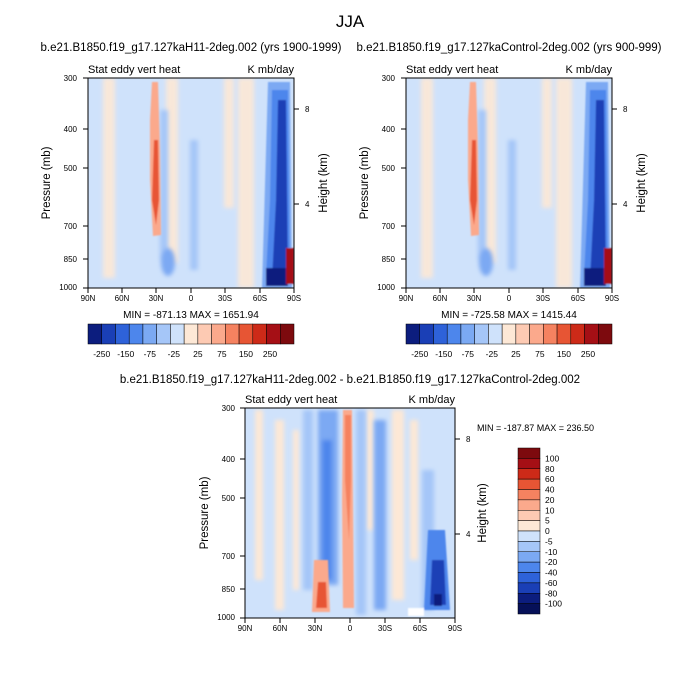  What do you see at coordinates (419, 354) in the screenshot?
I see `colorbar-label: -250` at bounding box center [419, 354].